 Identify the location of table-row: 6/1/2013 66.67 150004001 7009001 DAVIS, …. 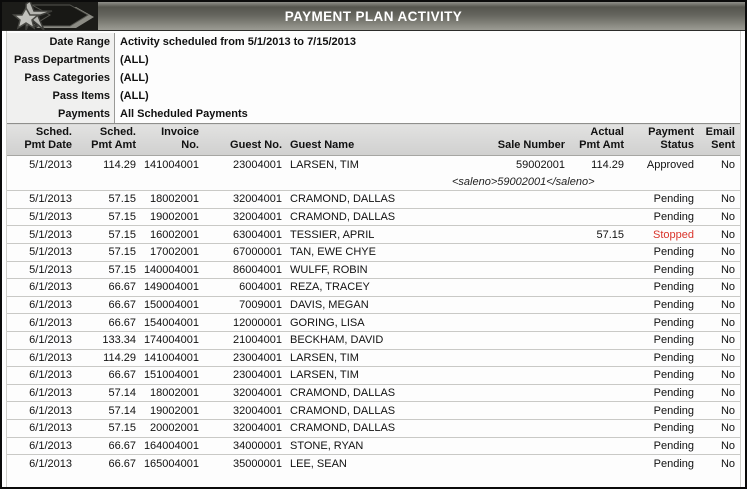
(373, 305).